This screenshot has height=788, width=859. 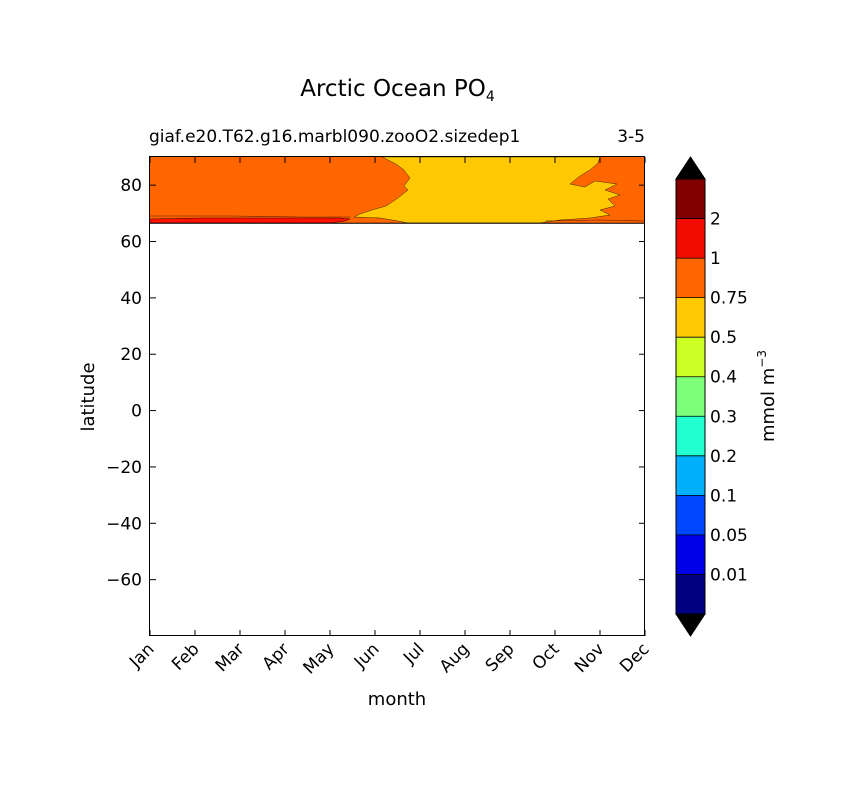 I want to click on y-tick-label: −20, so click(x=124, y=468).